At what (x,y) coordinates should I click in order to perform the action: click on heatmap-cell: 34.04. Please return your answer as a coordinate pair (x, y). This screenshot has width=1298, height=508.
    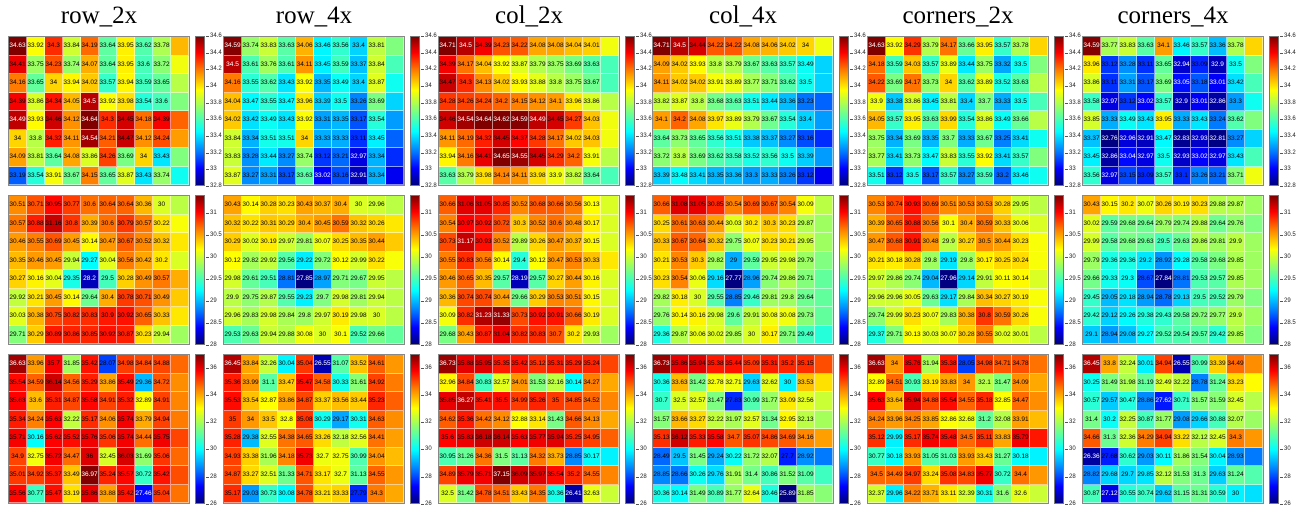
    Looking at the image, I should click on (377, 456).